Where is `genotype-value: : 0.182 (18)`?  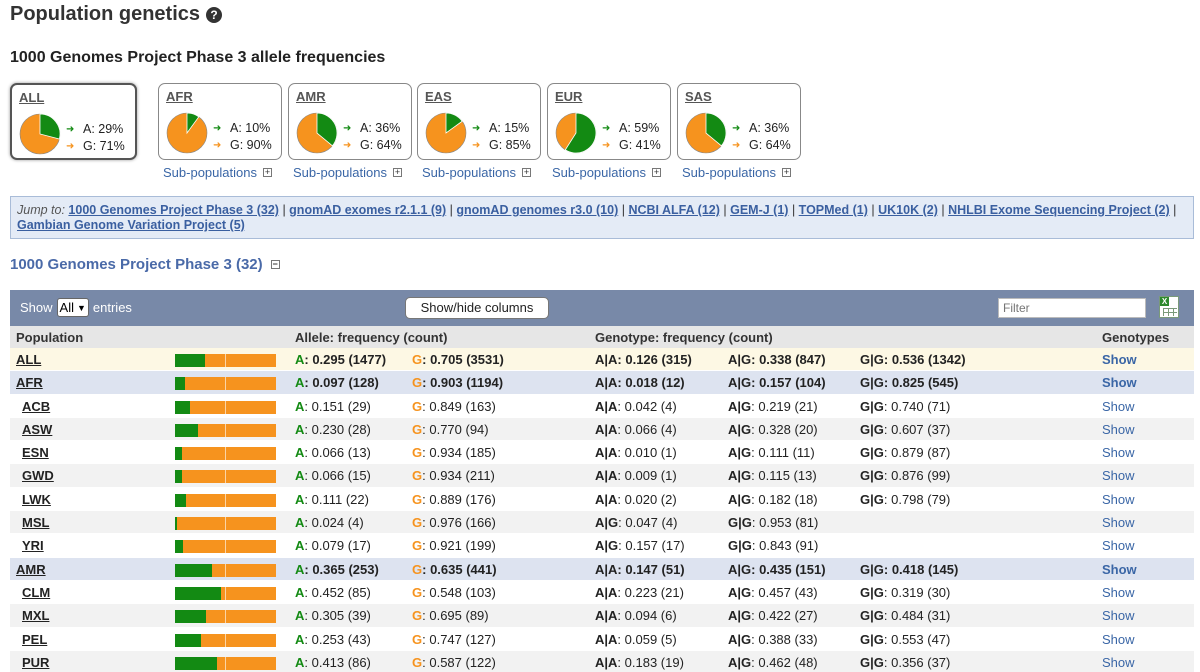
genotype-value: : 0.182 (18) is located at coordinates (784, 499).